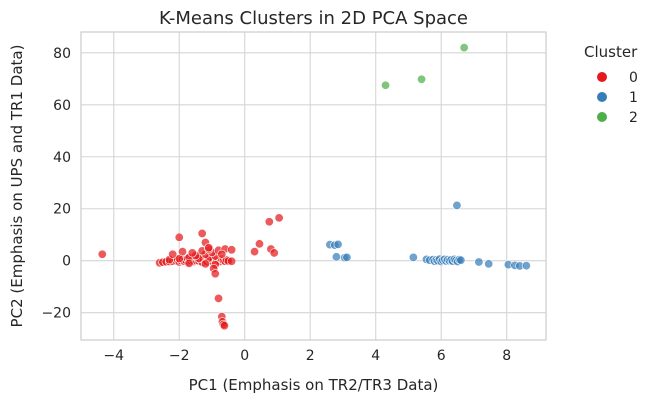 The height and width of the screenshot is (404, 658). Describe the element at coordinates (310, 356) in the screenshot. I see `x-tick-label: 2` at that location.